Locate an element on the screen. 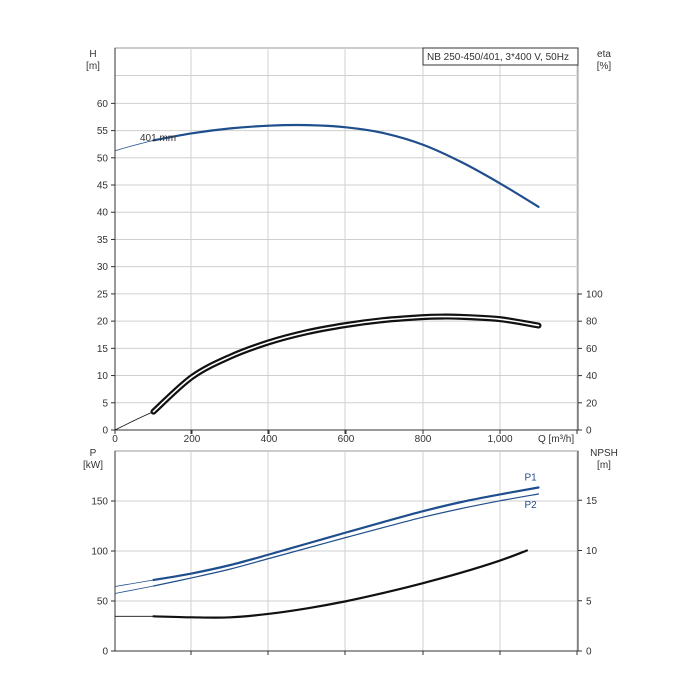 Image resolution: width=700 pixels, height=700 pixels. x-tick-label: 1,000 is located at coordinates (499, 439).